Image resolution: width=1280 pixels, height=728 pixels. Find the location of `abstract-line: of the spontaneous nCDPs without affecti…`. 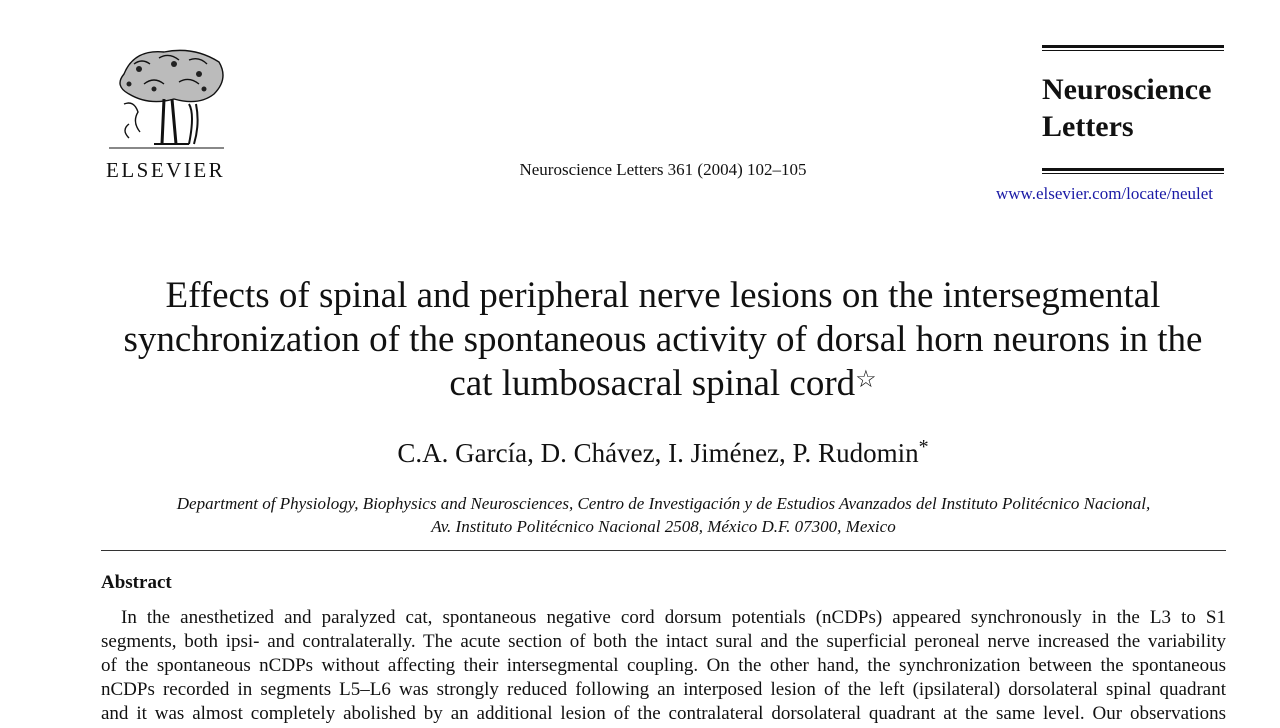

abstract-line: of the spontaneous nCDPs without affecti… is located at coordinates (663, 665).